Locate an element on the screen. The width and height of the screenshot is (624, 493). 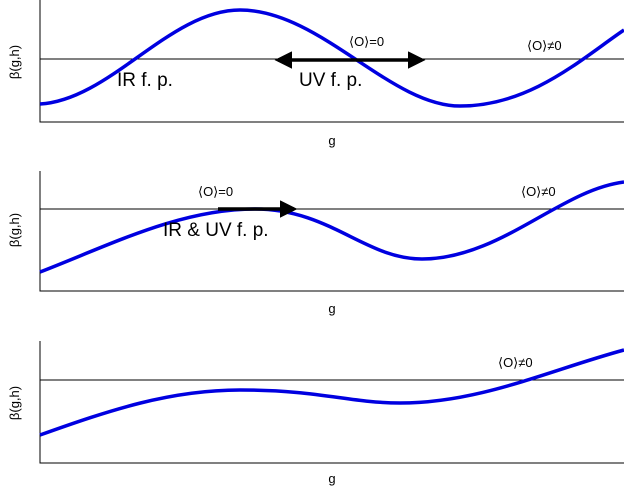
panel-2-vev-nonzero-label: ⟨O⟩≠0 is located at coordinates (538, 191).